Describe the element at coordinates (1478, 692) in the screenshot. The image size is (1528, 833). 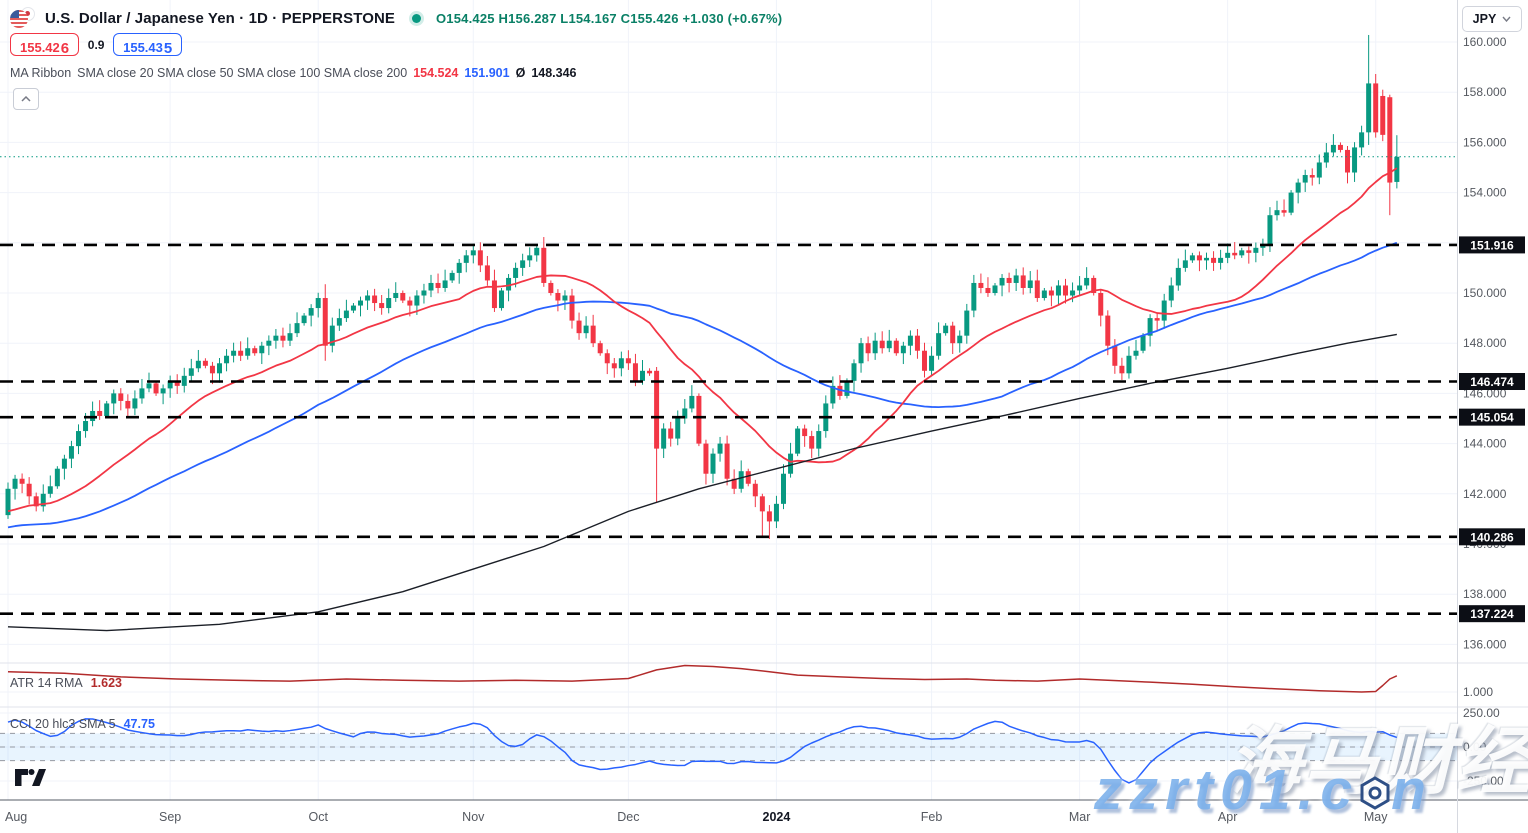
I see `atr-tick-label: 1.000` at that location.